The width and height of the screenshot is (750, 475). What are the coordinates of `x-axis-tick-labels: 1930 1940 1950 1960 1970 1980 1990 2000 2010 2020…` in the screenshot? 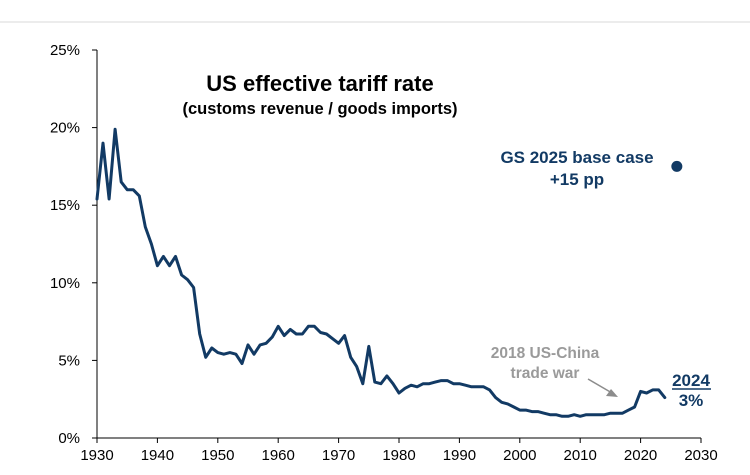 It's located at (399, 451).